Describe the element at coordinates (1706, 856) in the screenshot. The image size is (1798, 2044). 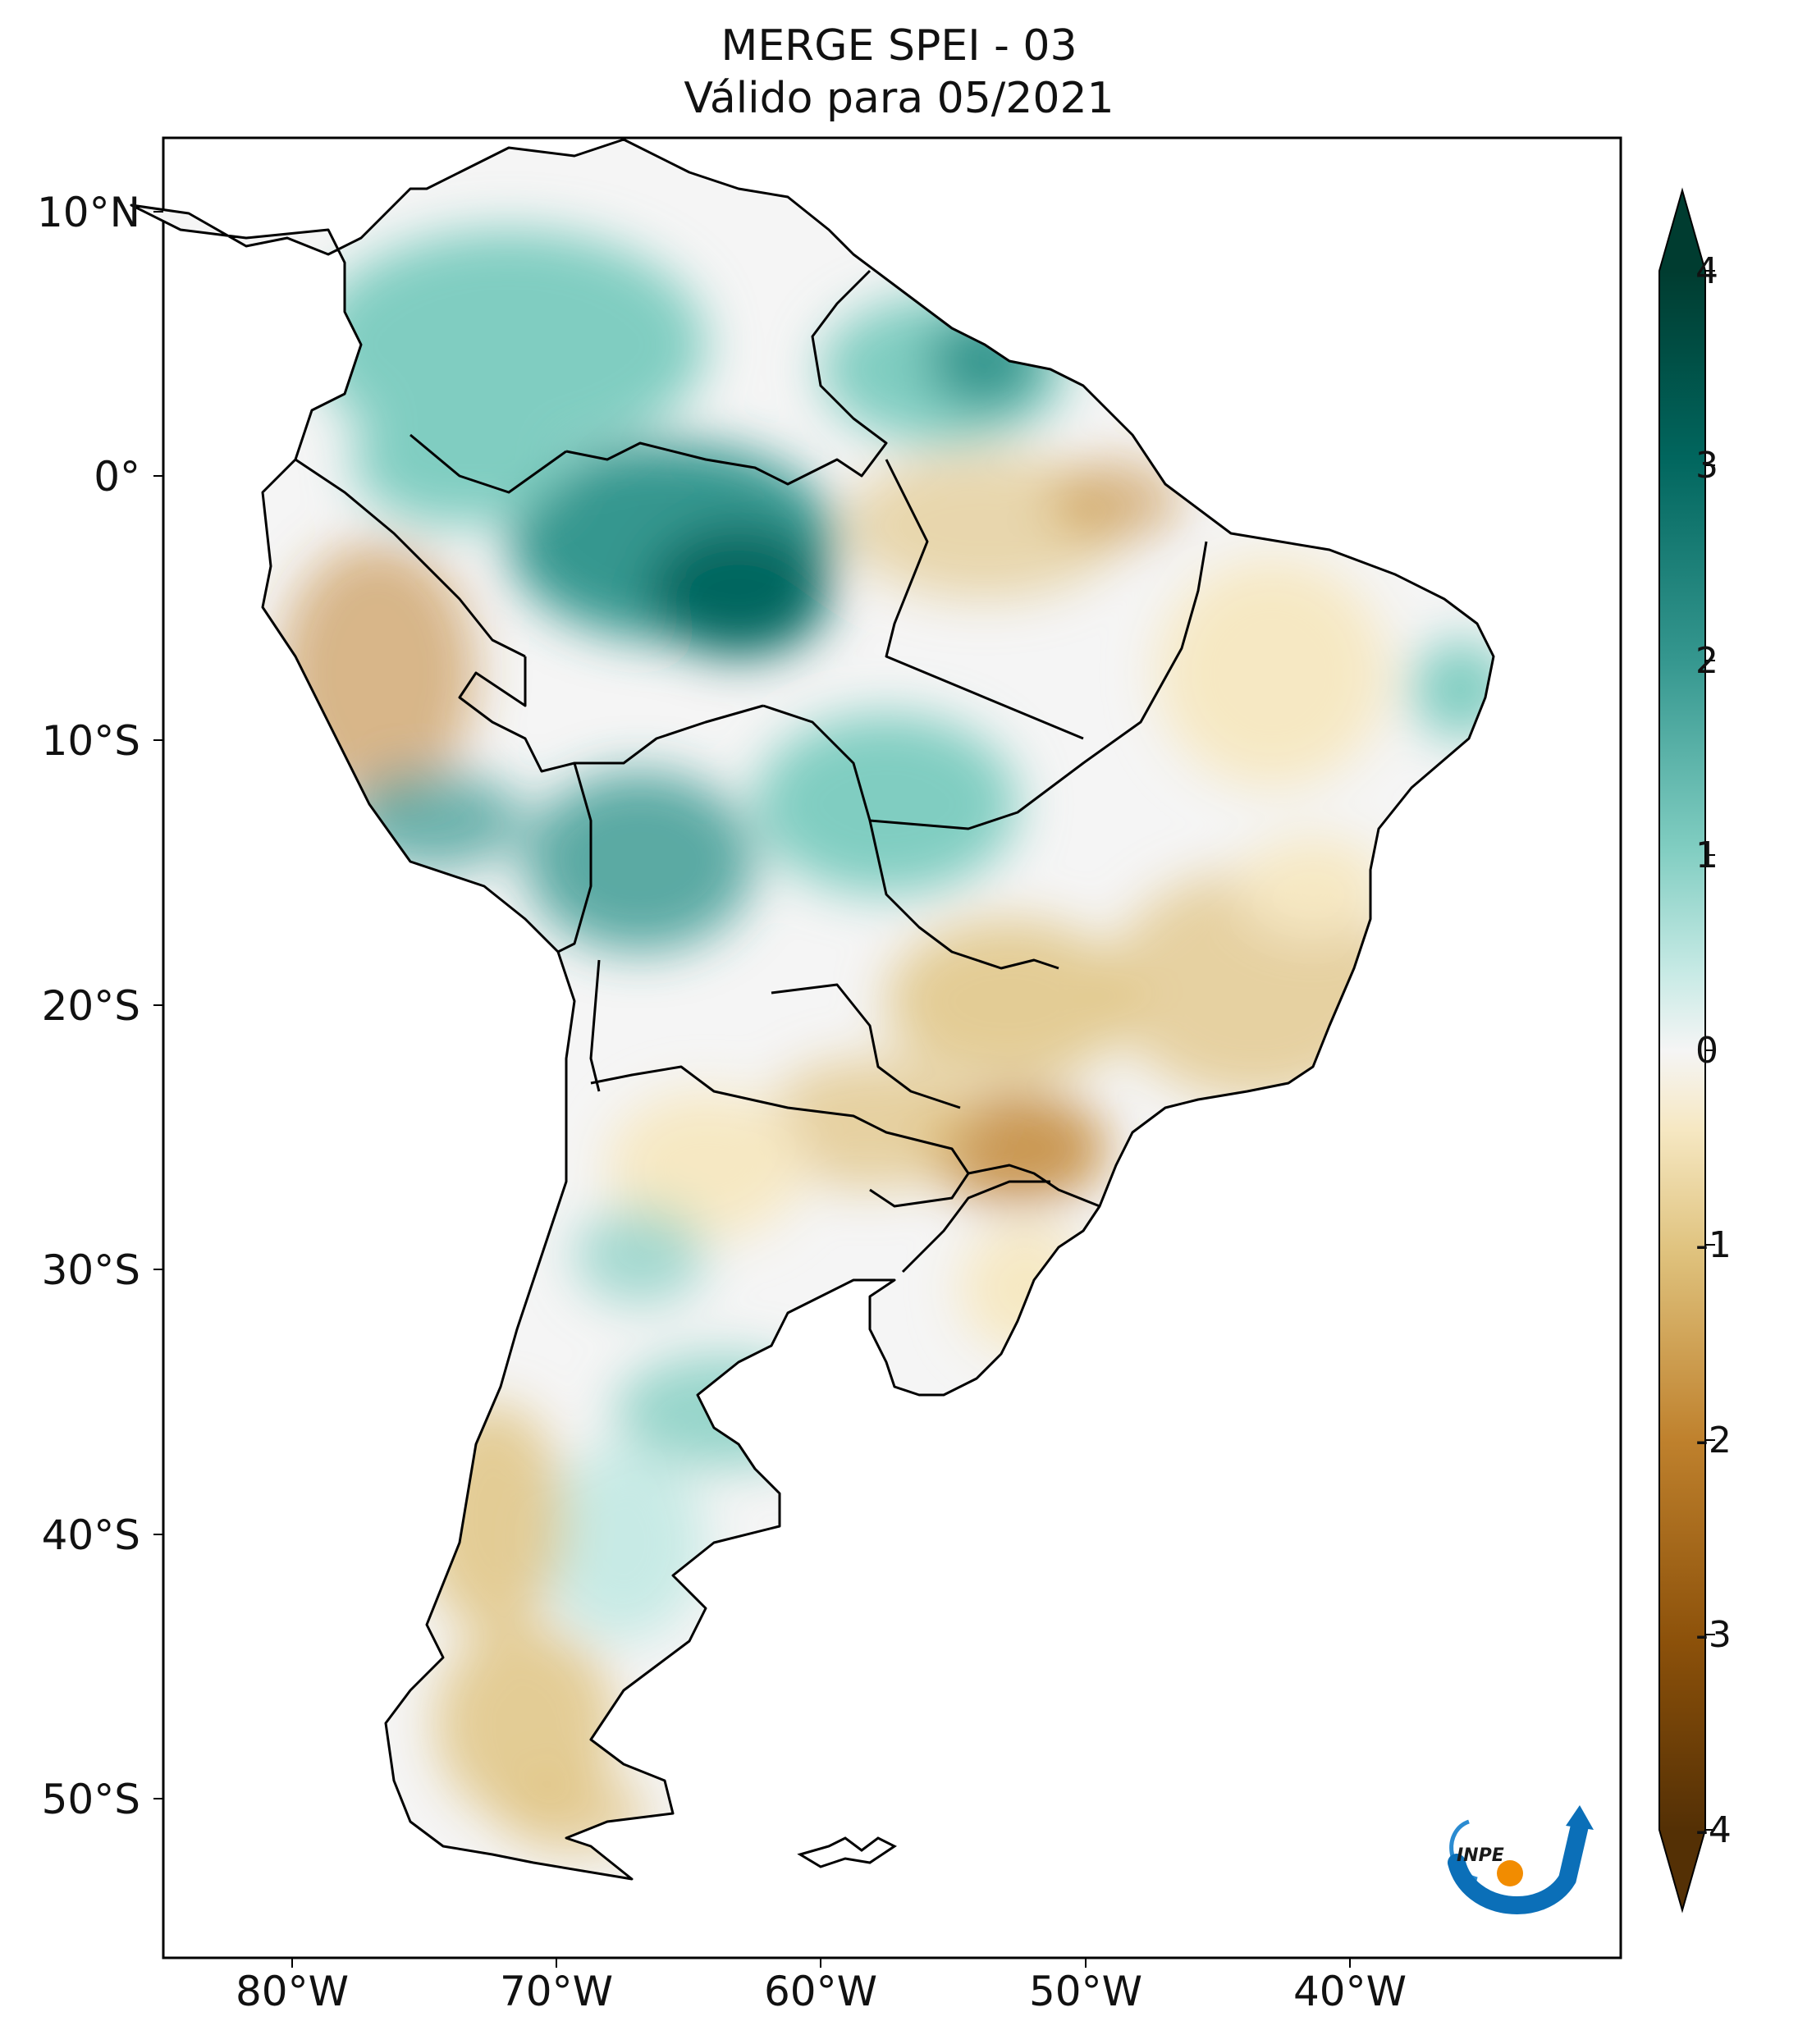
I see `colorbar-tick-label: 1` at that location.